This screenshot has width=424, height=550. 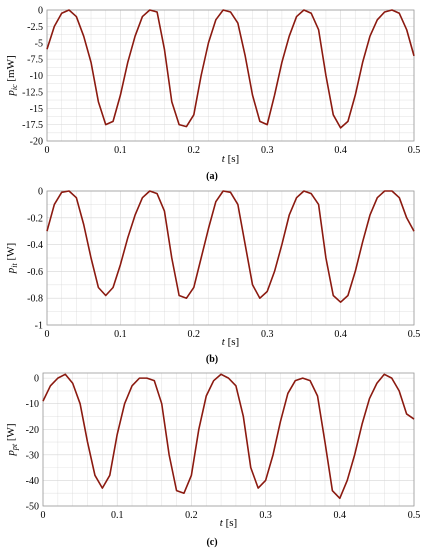 I want to click on y-axis-label: ppt [W], so click(x=12, y=439).